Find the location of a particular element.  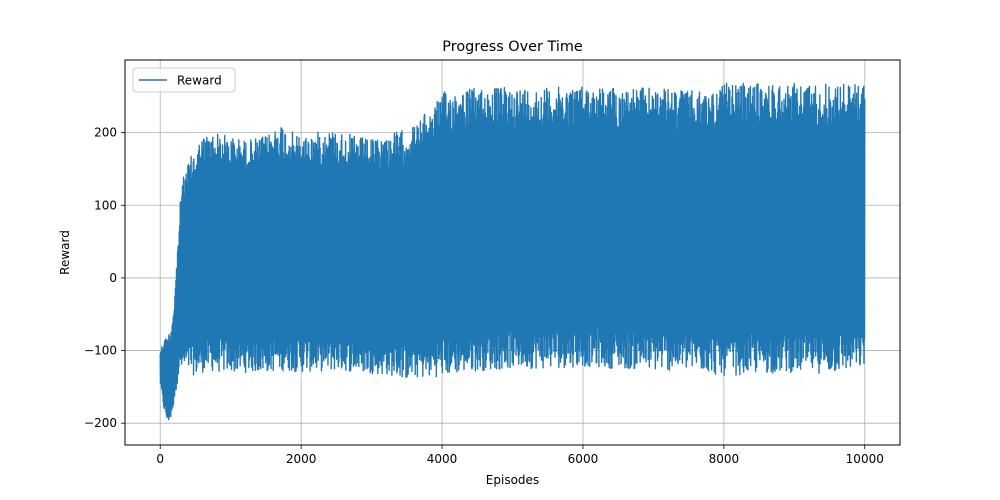

x-tick-label: 8000 is located at coordinates (724, 459).